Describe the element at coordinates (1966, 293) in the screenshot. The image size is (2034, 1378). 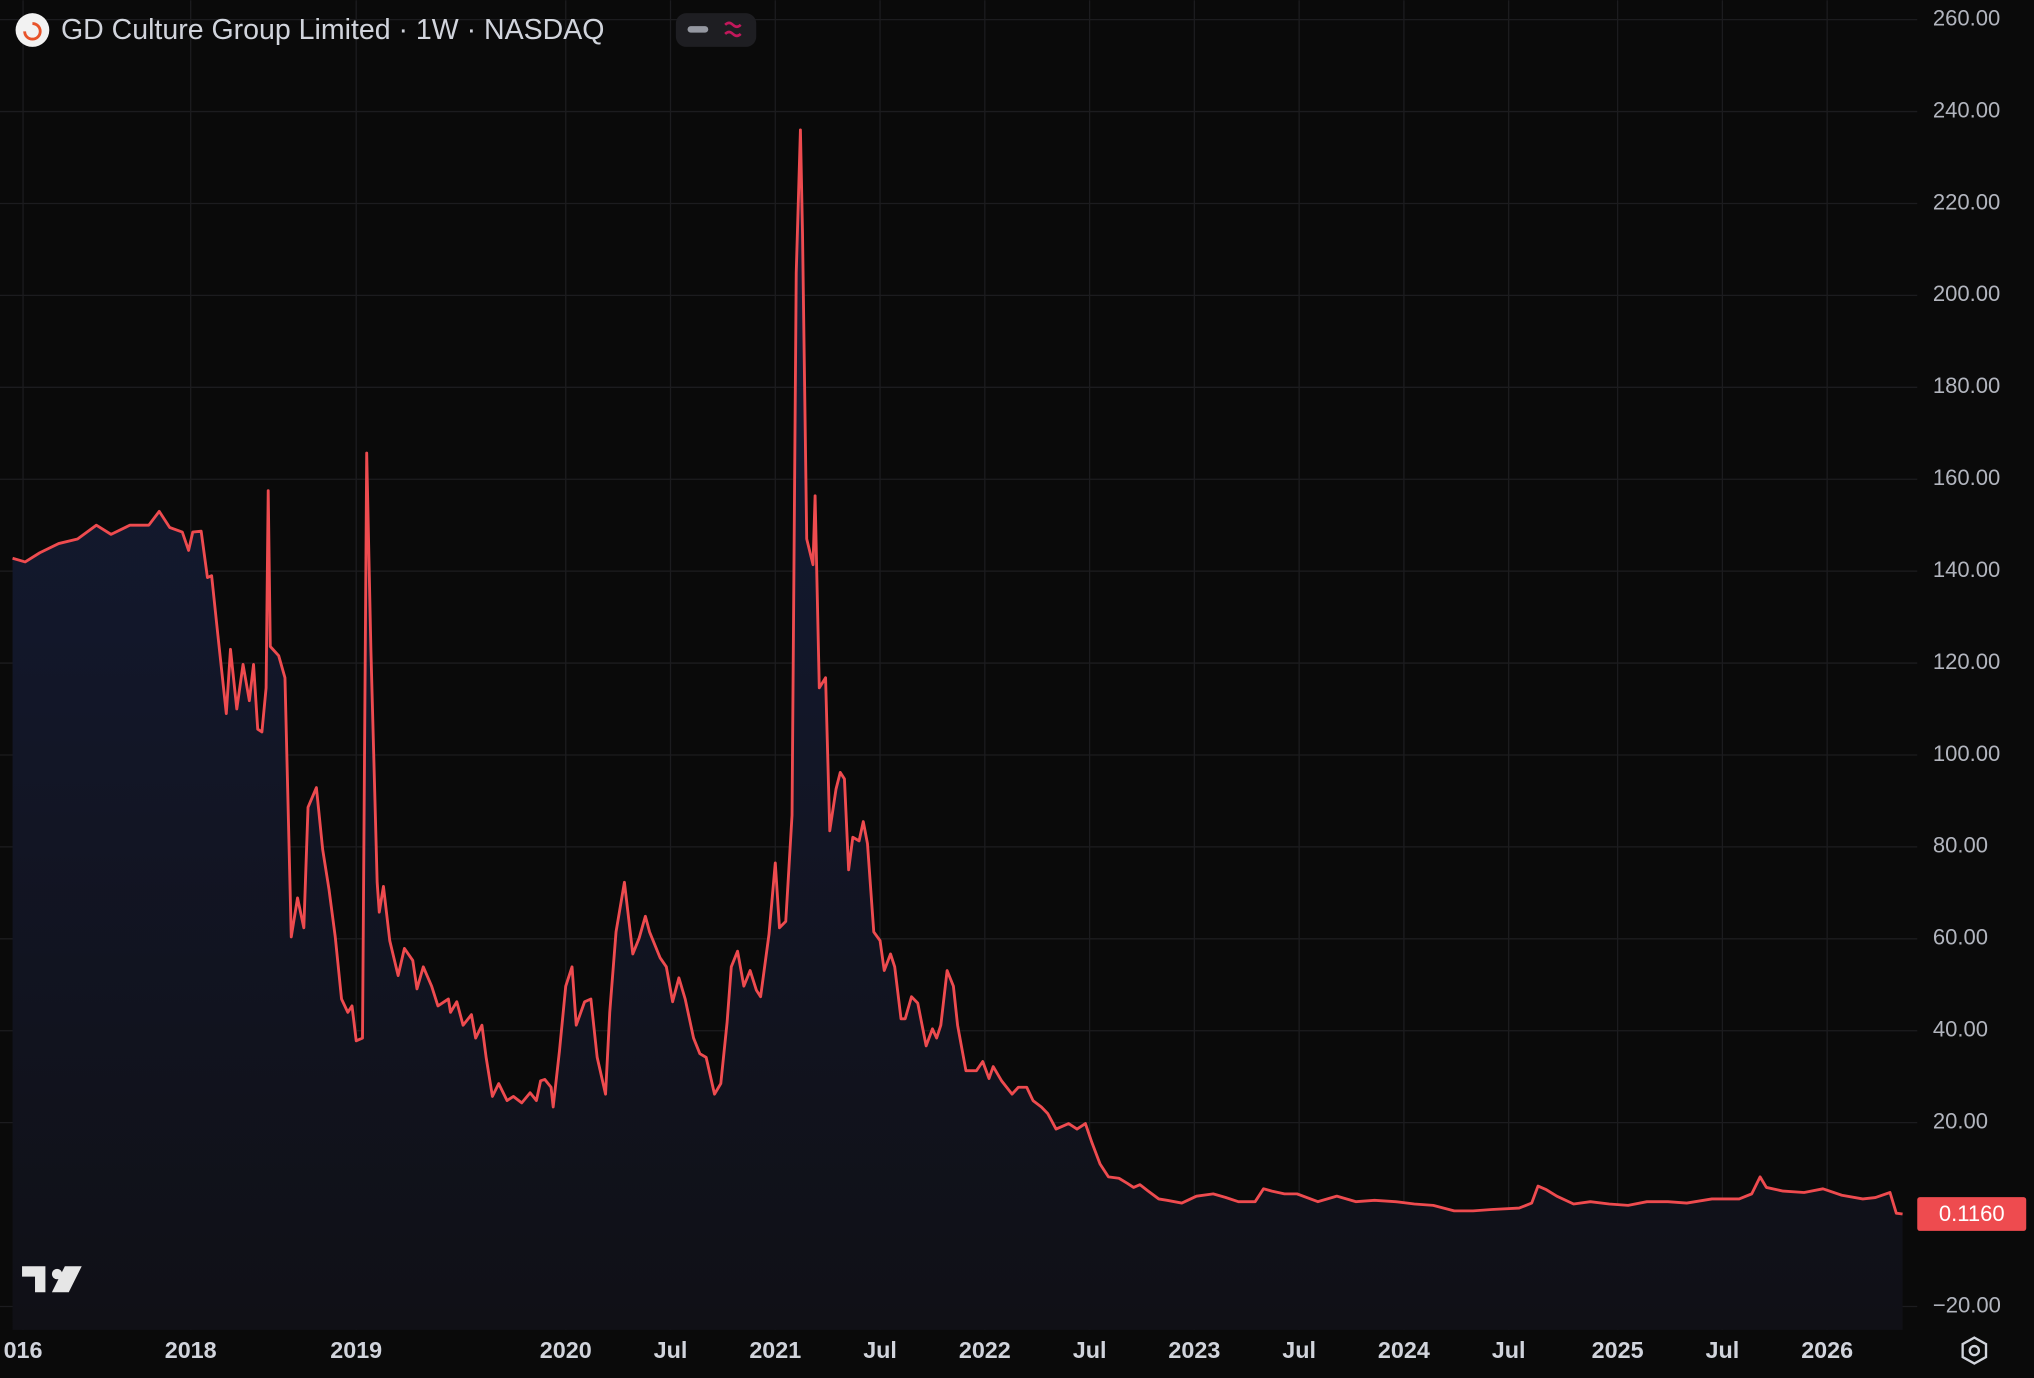
I see `y-tick-label: 200.00` at that location.